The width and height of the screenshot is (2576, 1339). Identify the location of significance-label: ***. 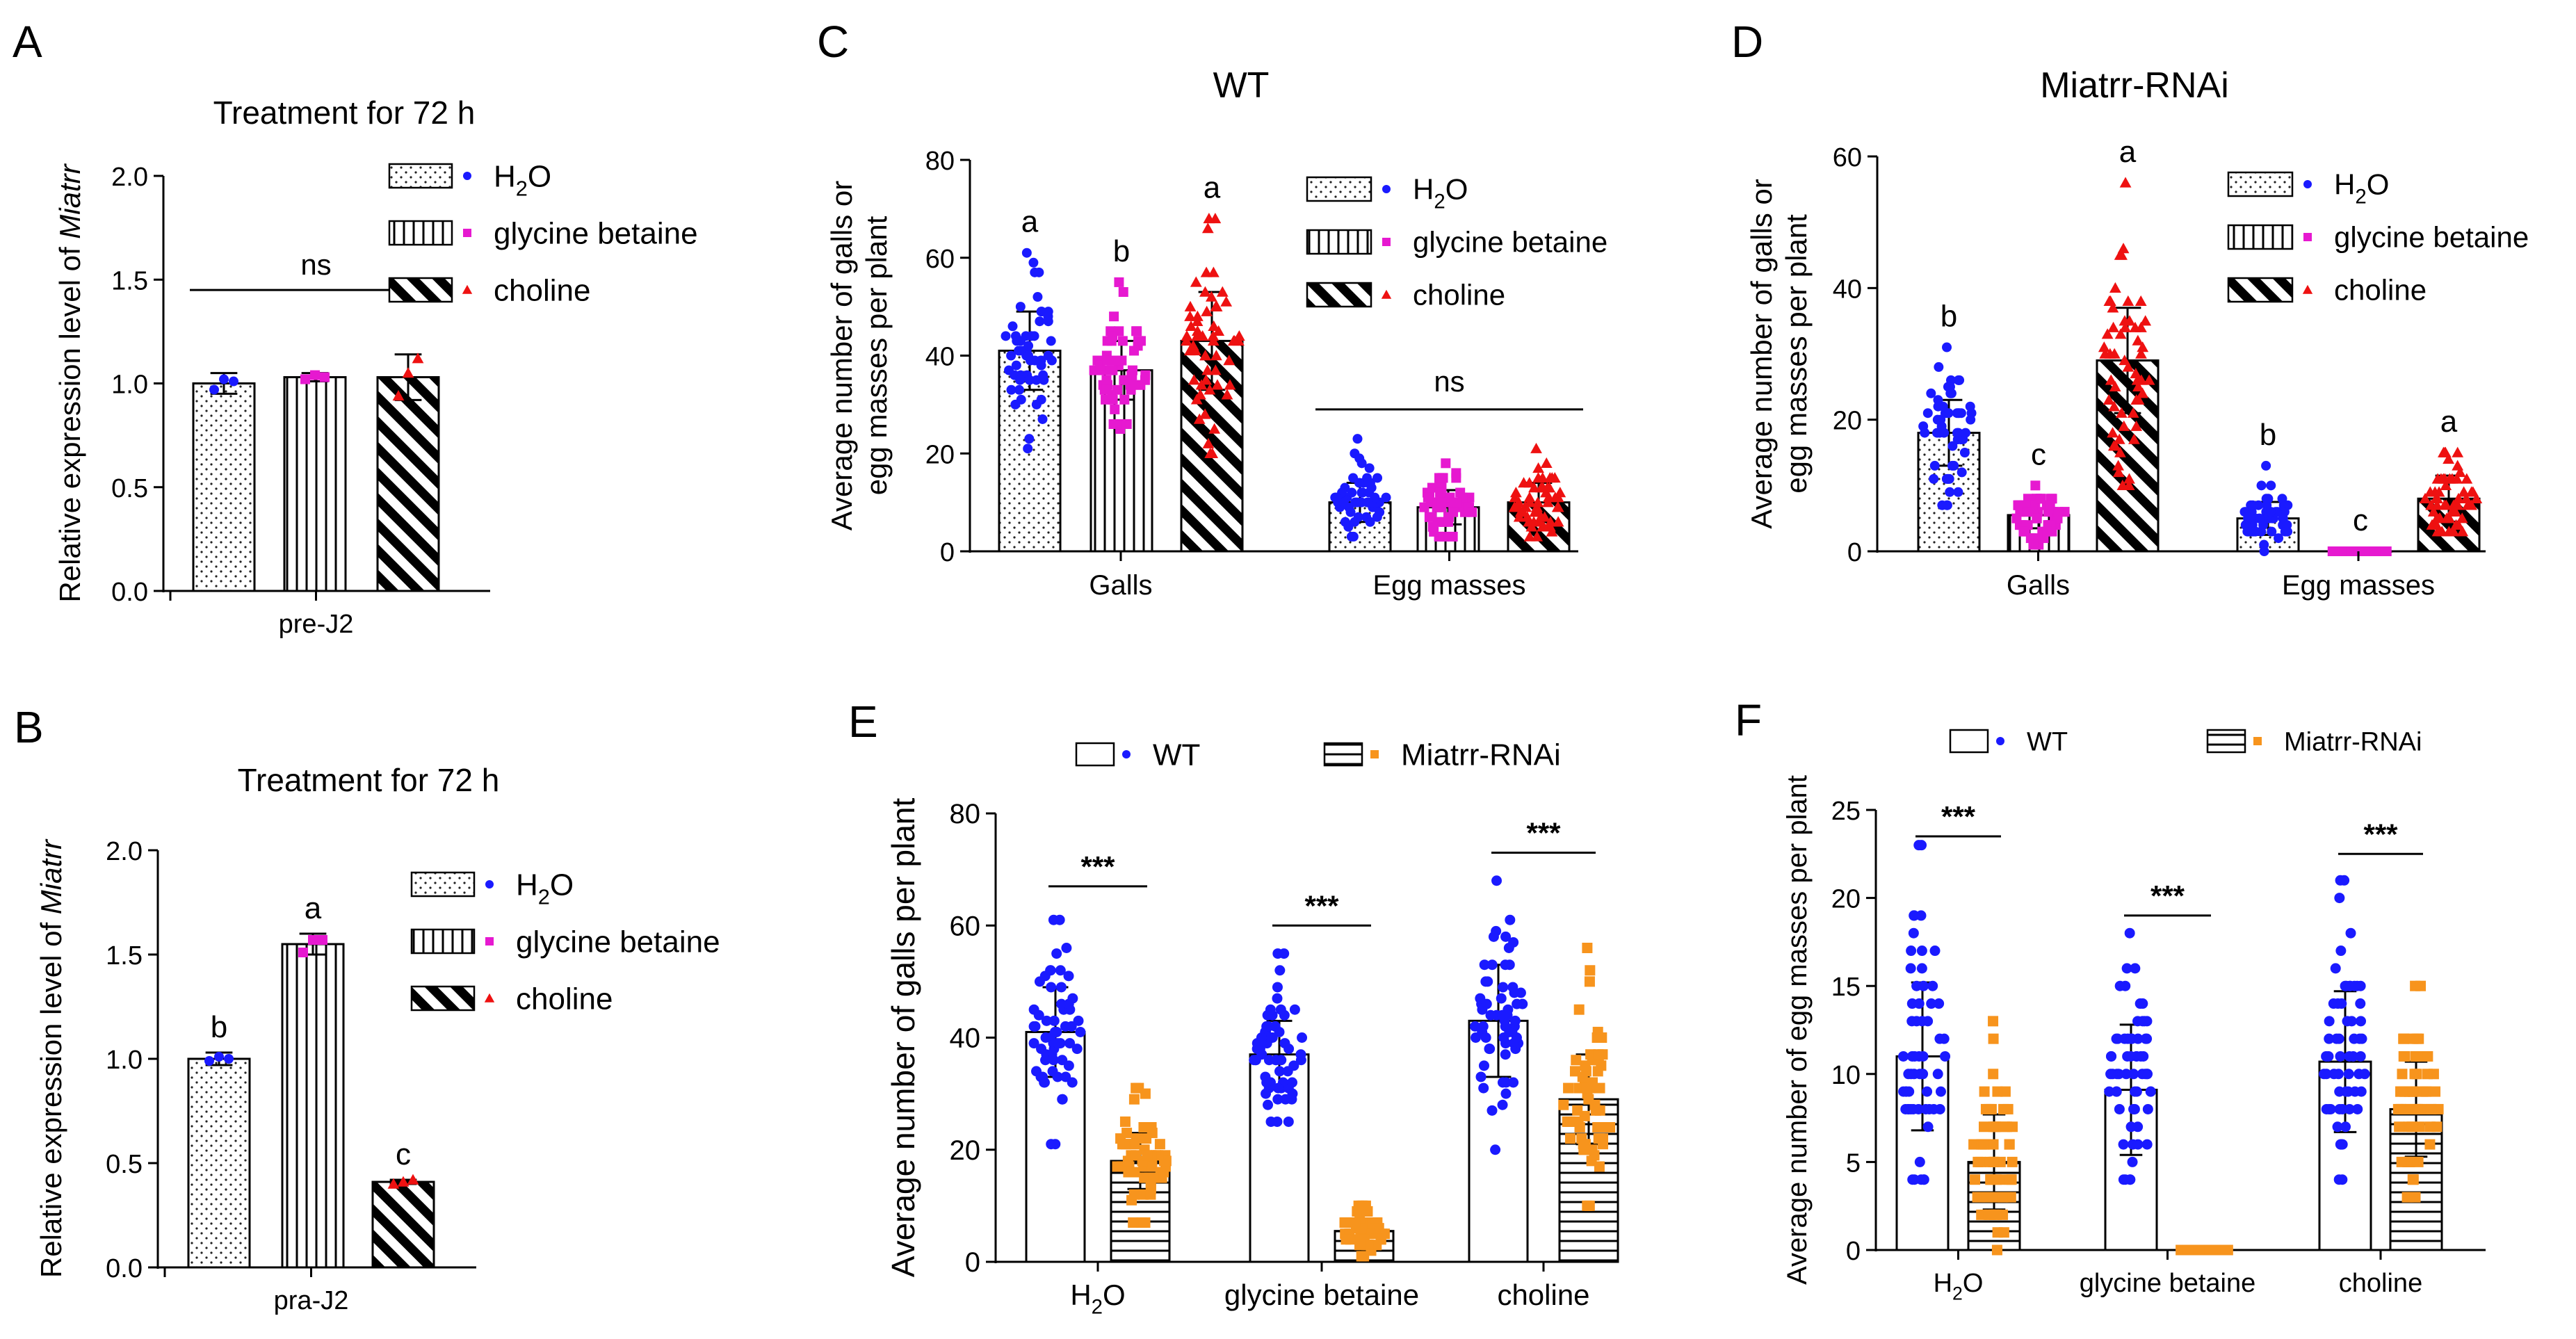
(2167, 895).